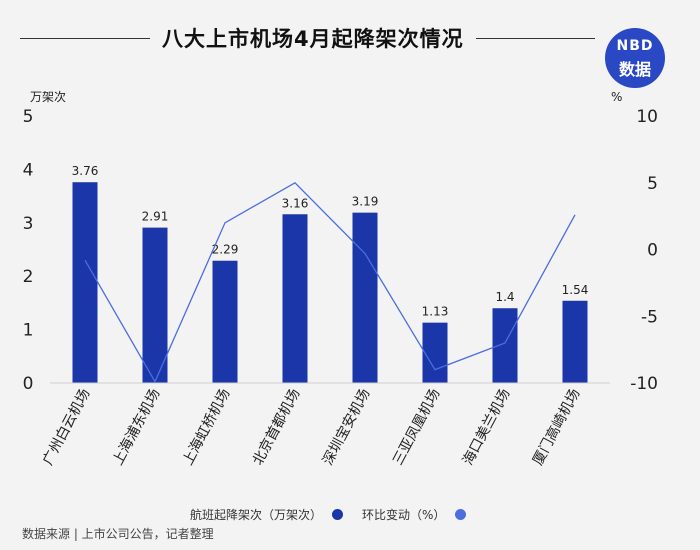 The image size is (700, 550). Describe the element at coordinates (634, 69) in the screenshot. I see `logo-line2: 数据` at that location.